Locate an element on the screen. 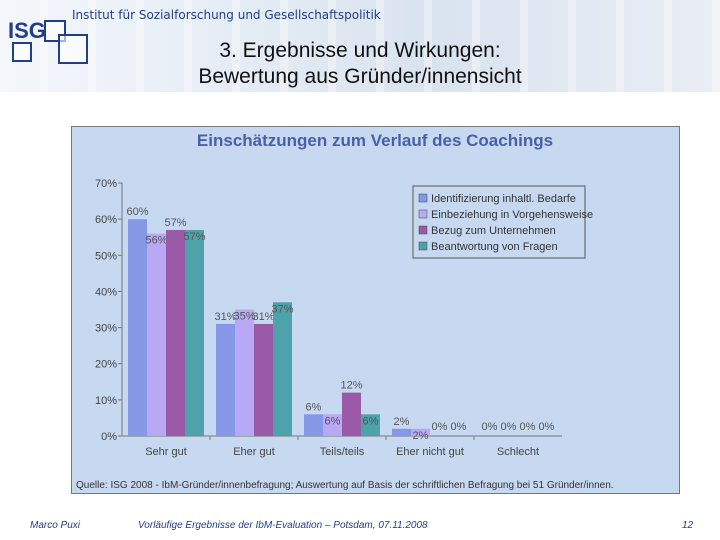  x-tick-label: Schlecht is located at coordinates (518, 452).